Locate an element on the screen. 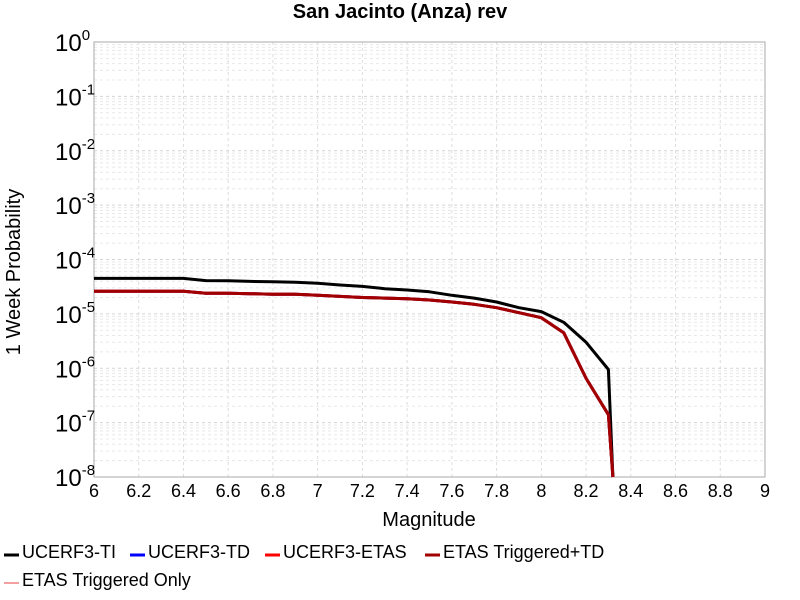  y-tick-label: 10⁻¹ is located at coordinates (75, 96).